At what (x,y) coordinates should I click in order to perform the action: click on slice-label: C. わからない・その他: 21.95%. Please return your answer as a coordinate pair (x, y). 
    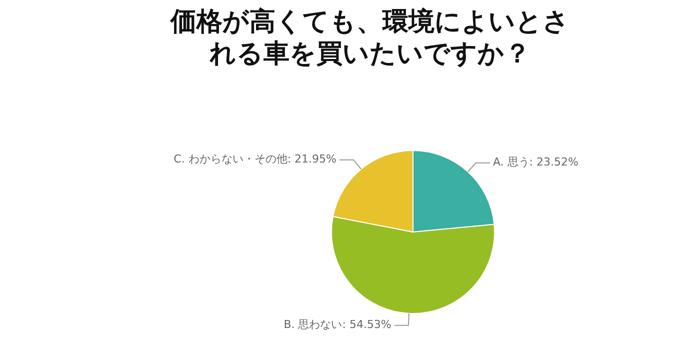
    Looking at the image, I should click on (255, 159).